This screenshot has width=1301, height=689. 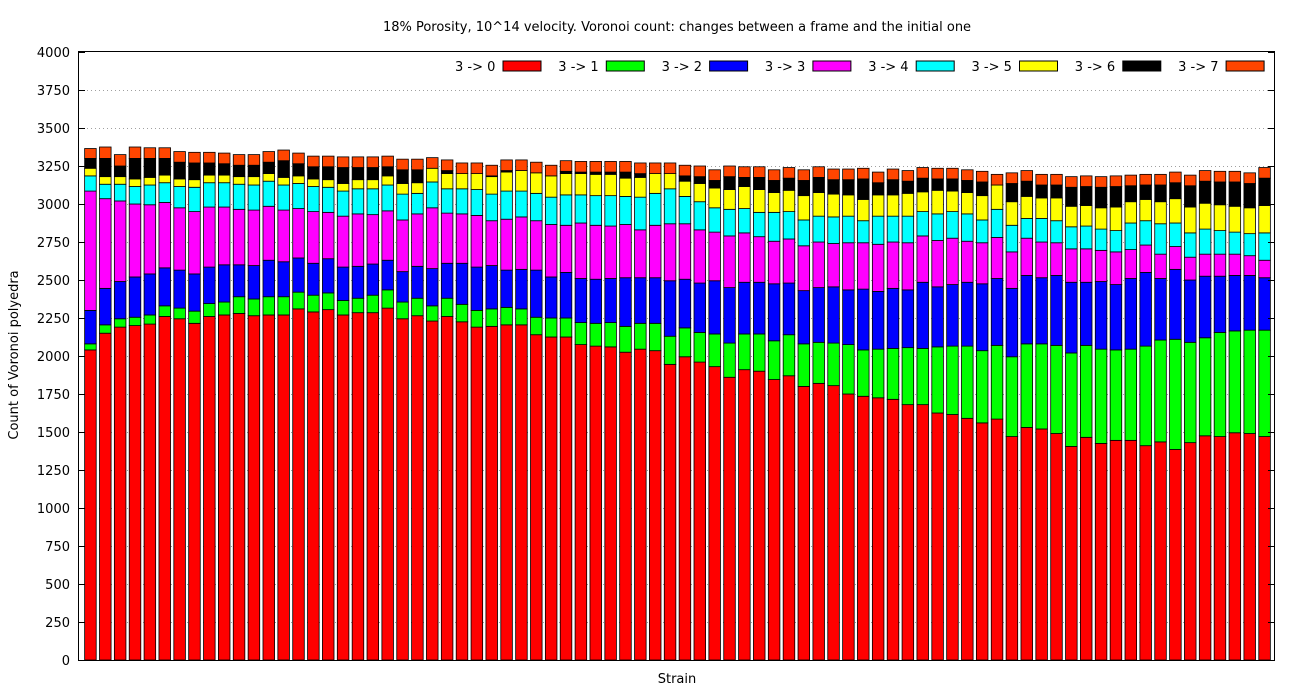 I want to click on y-tick-label: 3000, so click(x=53, y=205).